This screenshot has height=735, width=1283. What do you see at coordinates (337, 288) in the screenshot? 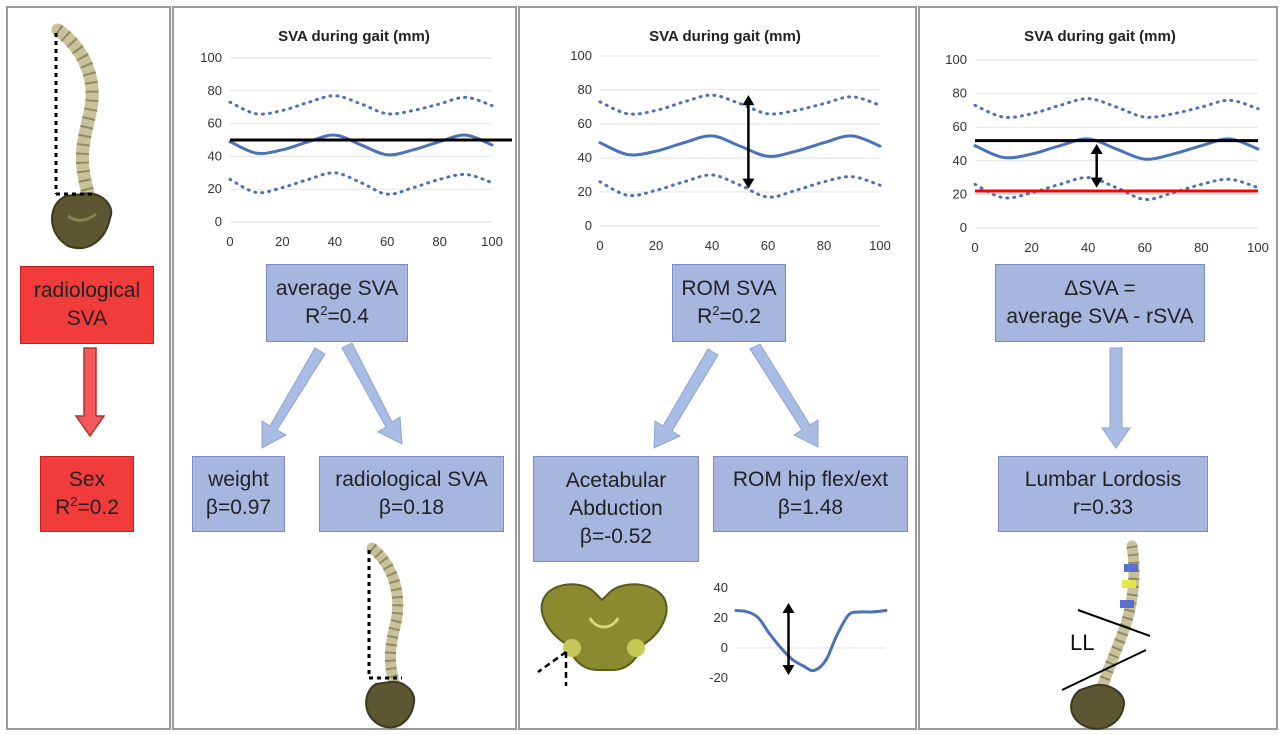
I see `average-sva-line1: average SVA` at bounding box center [337, 288].